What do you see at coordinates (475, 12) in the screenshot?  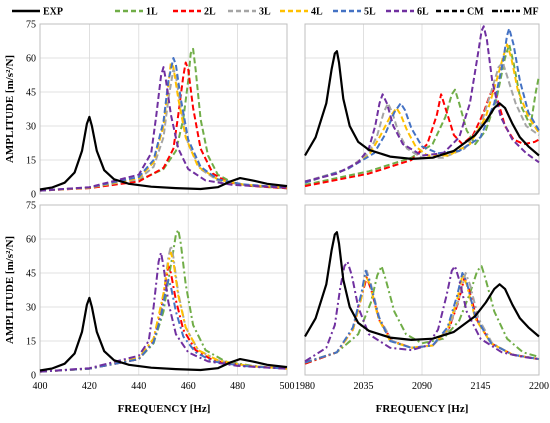 I see `legend-label-CM: CM` at bounding box center [475, 12].